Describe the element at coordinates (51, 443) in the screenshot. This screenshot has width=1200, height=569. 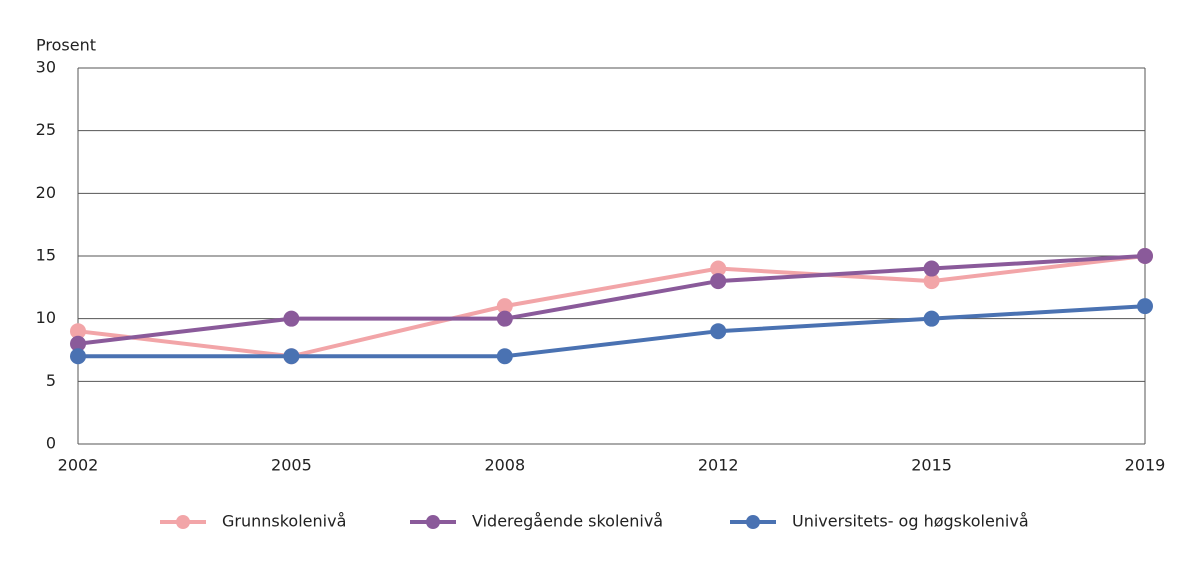
I see `y-tick-label: 0` at that location.